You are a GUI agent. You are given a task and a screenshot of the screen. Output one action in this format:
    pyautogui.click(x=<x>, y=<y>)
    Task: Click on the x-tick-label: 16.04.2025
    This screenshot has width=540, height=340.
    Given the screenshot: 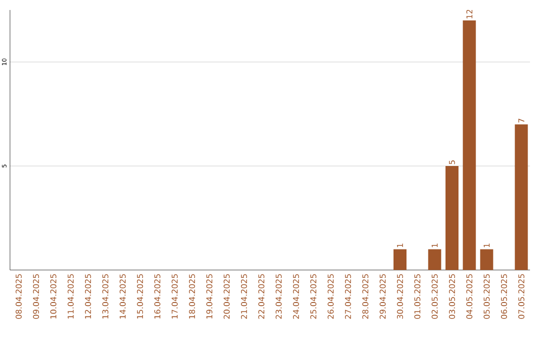 What is the action you would take?
    pyautogui.click(x=157, y=296)
    